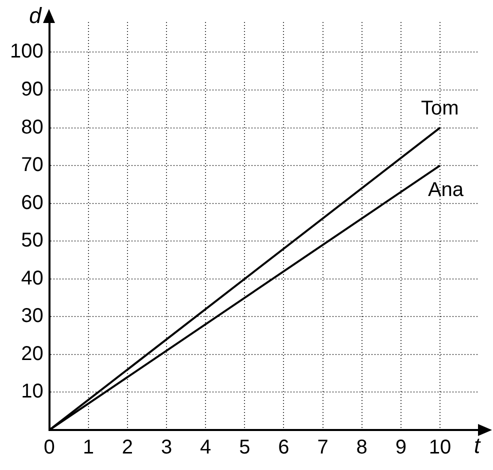  Describe the element at coordinates (32, 165) in the screenshot. I see `y-tick-label: 70` at that location.